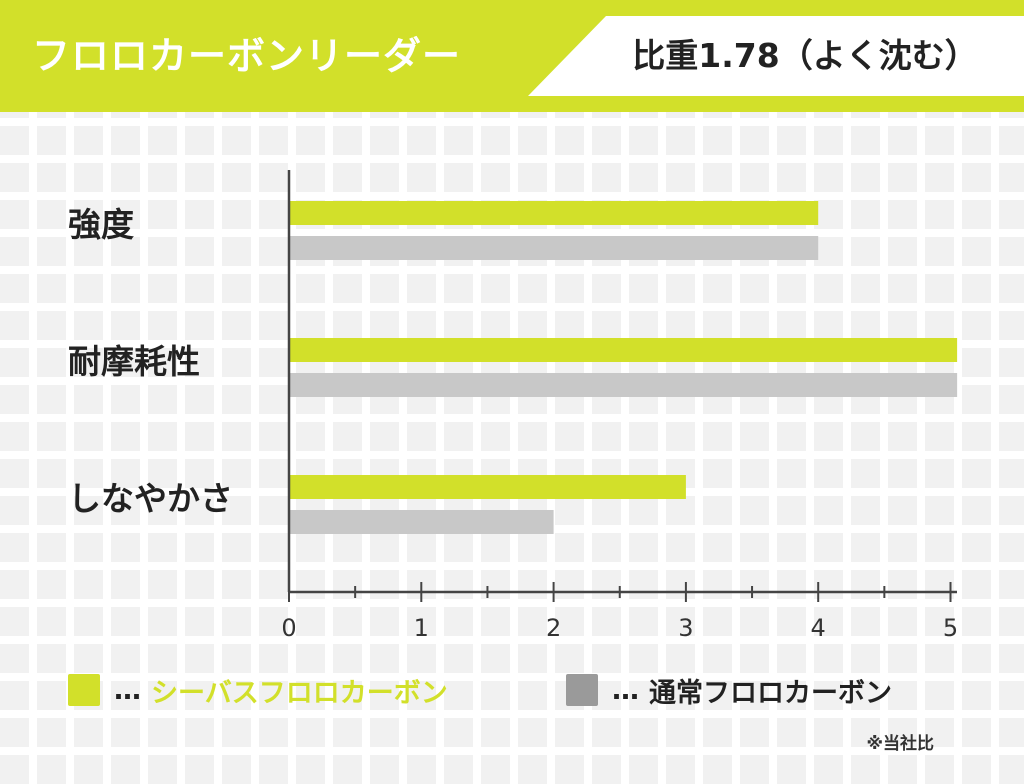 The height and width of the screenshot is (784, 1024). What do you see at coordinates (134, 361) in the screenshot?
I see `category-label: 耐摩耗性` at bounding box center [134, 361].